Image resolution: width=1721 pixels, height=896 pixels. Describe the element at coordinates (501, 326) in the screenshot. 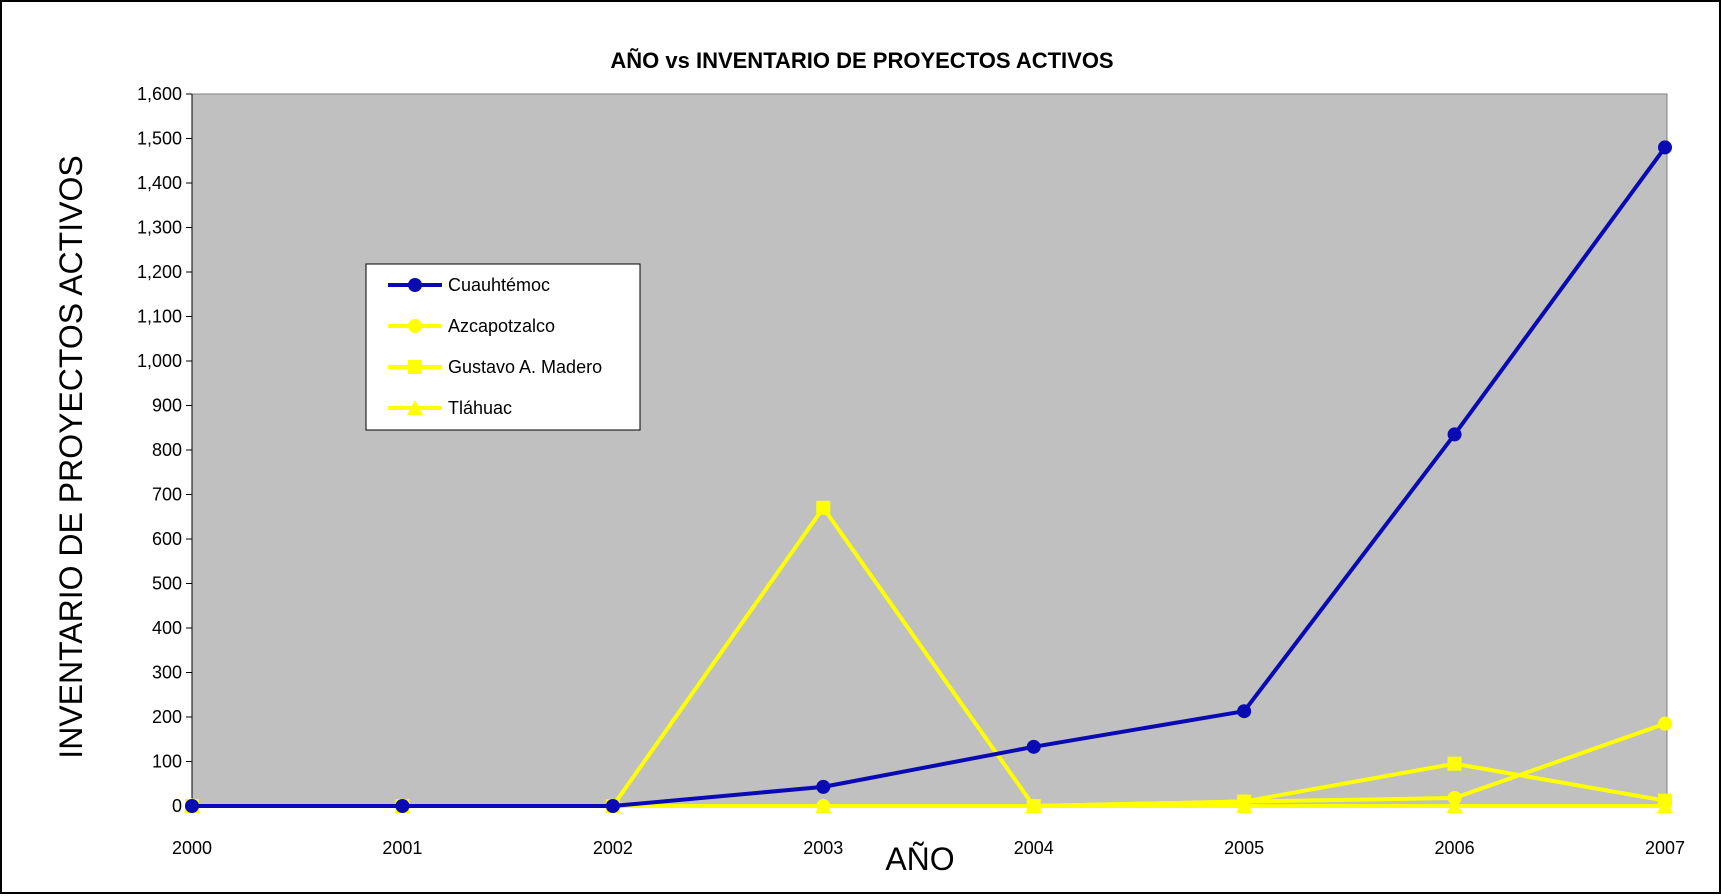

I see `legend-entry-label: Azcapotzalco` at that location.